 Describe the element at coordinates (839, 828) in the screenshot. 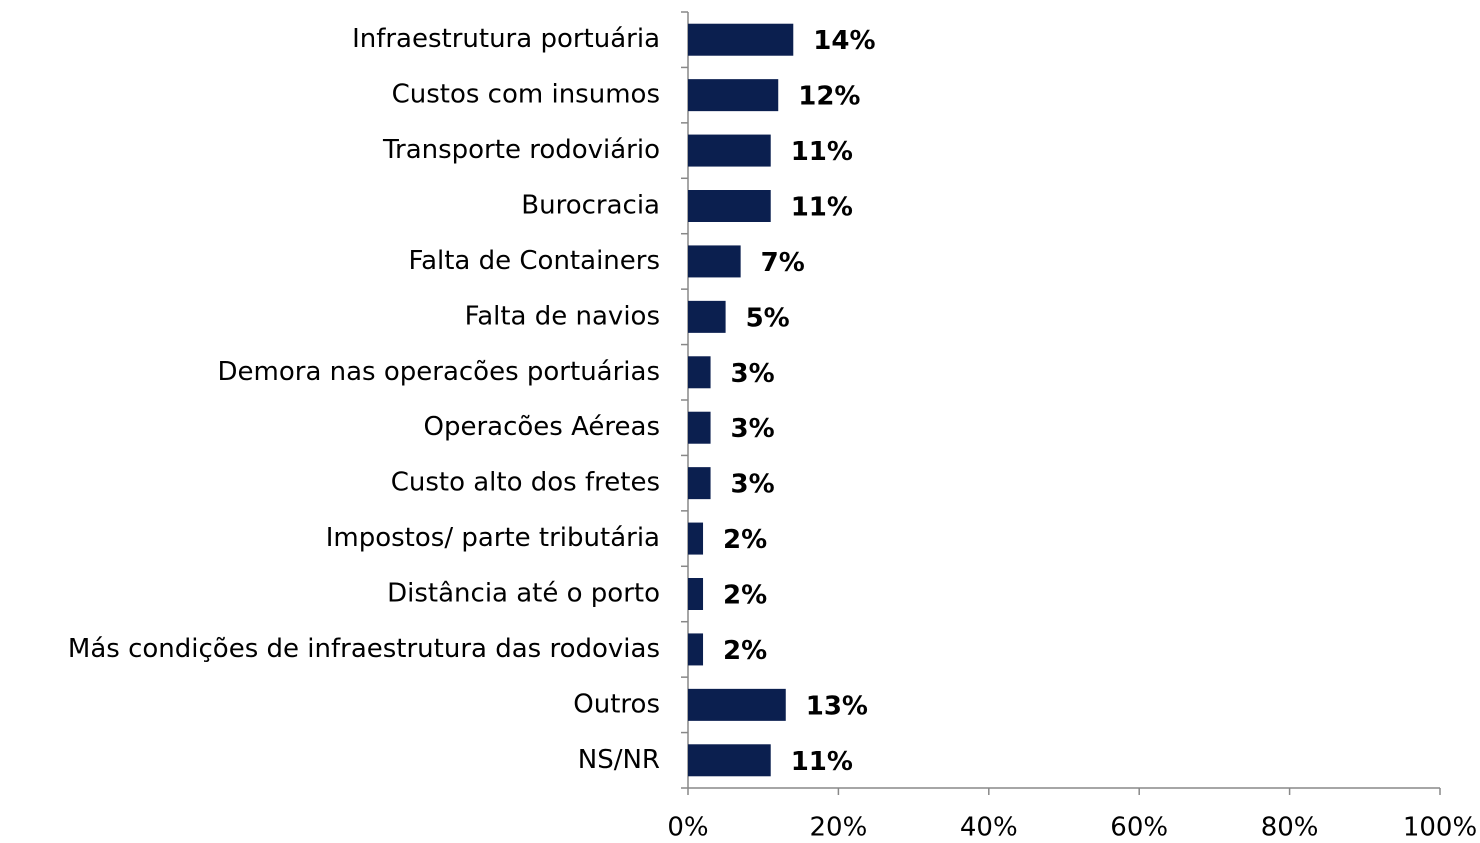

I see `x-tick-label: 20%` at that location.